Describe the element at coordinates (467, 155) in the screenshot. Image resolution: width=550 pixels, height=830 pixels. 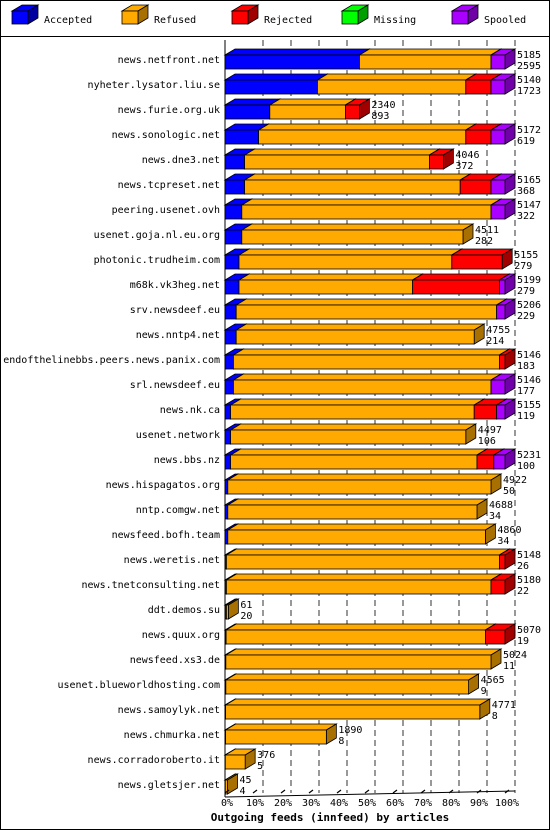
I see `value-total: 4046` at that location.